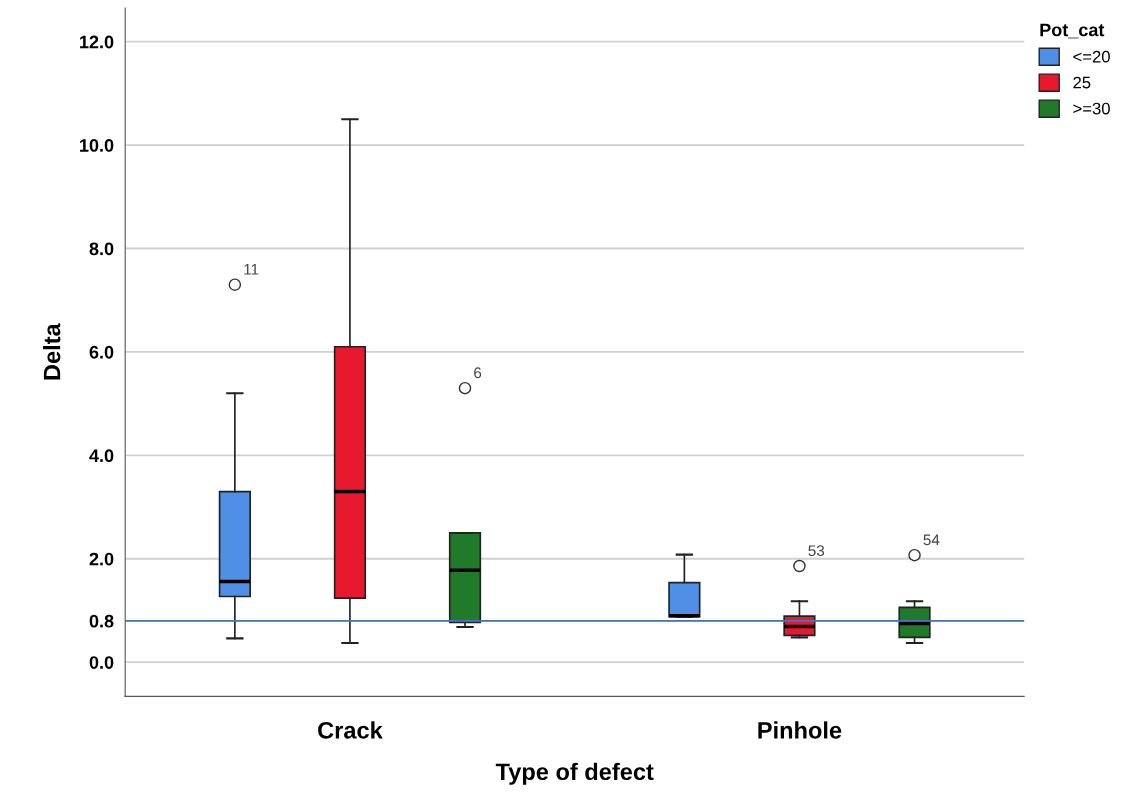  Describe the element at coordinates (101, 456) in the screenshot. I see `y-tick-label: 4.0` at that location.